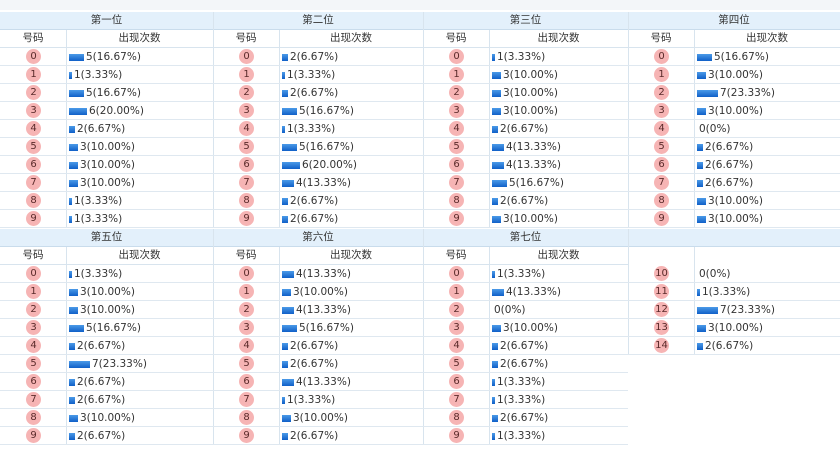 This screenshot has height=464, width=840. What do you see at coordinates (33, 273) in the screenshot?
I see `number-badge: 0` at bounding box center [33, 273].